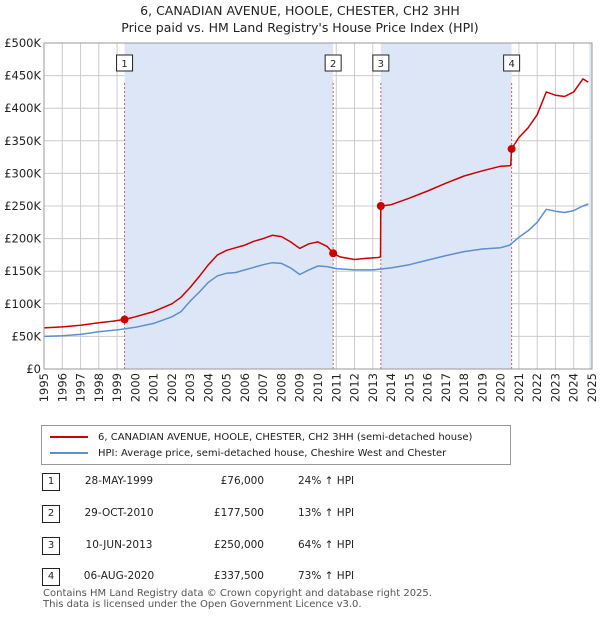 The width and height of the screenshot is (600, 620). What do you see at coordinates (464, 387) in the screenshot?
I see `x-tick-label: 2018` at bounding box center [464, 387].